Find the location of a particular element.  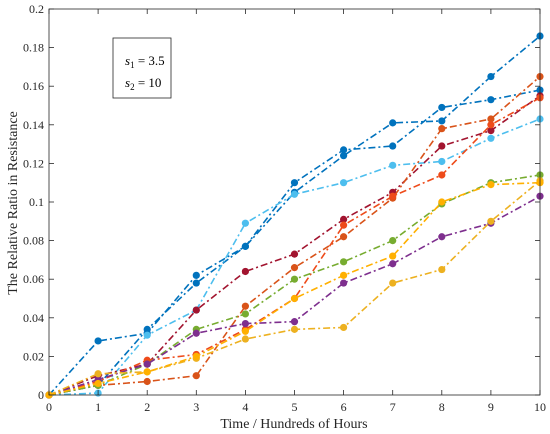

x-tick-label: 8 is located at coordinates (442, 407).